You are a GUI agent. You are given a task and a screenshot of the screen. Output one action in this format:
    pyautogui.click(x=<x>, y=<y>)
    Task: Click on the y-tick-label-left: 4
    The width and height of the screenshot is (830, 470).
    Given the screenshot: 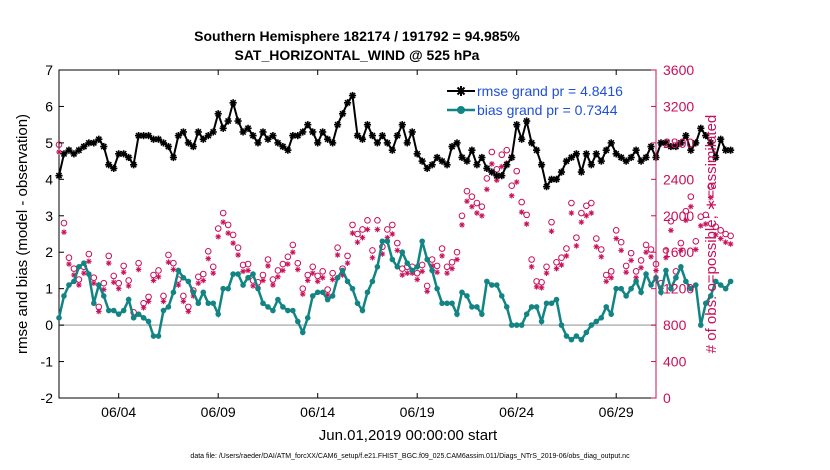 What is the action you would take?
    pyautogui.click(x=49, y=179)
    